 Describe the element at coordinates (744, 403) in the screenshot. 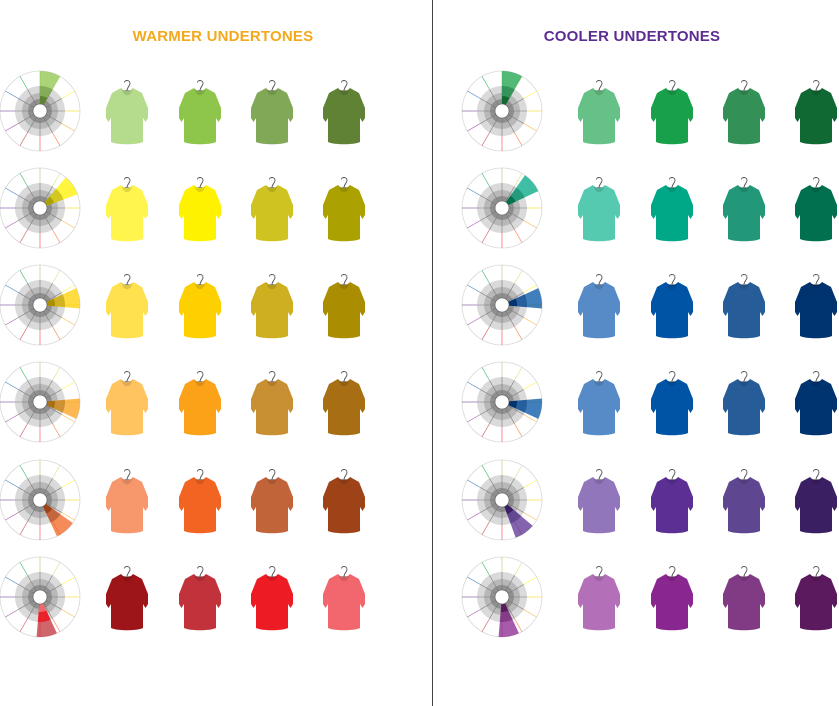

I see `cool-row-4-shirt-3-icon` at that location.